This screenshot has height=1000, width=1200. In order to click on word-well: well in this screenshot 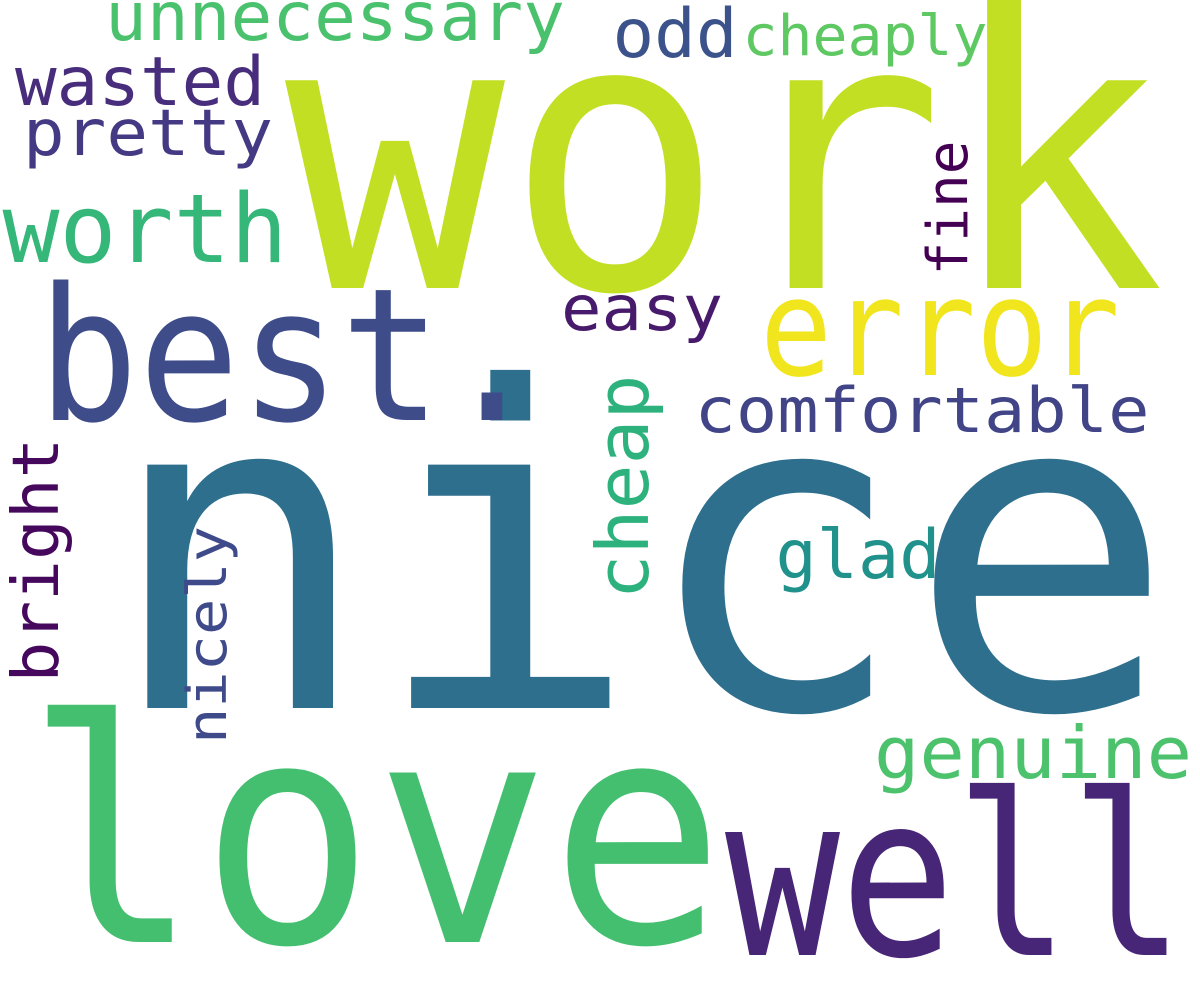, I will do `click(955, 873)`.